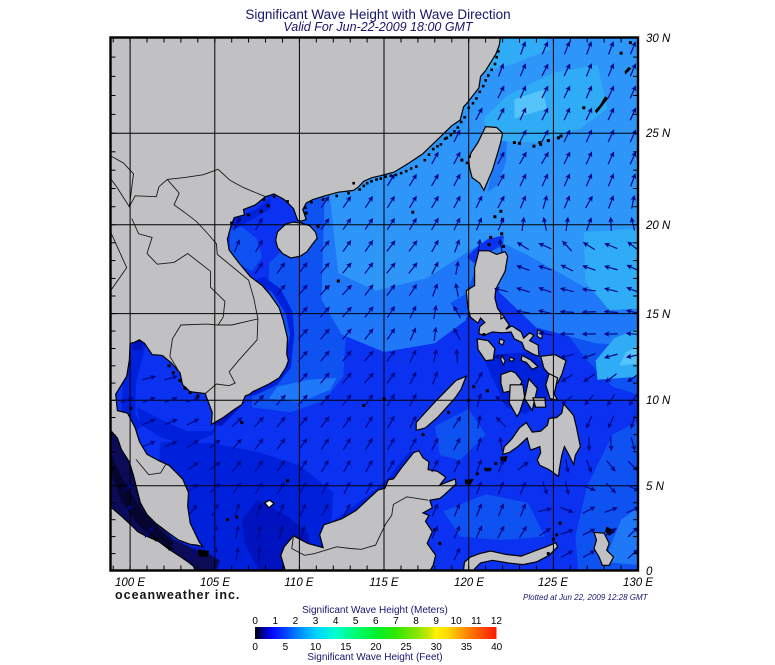 The width and height of the screenshot is (775, 665). Describe the element at coordinates (407, 647) in the screenshot. I see `svg-text: 25` at that location.